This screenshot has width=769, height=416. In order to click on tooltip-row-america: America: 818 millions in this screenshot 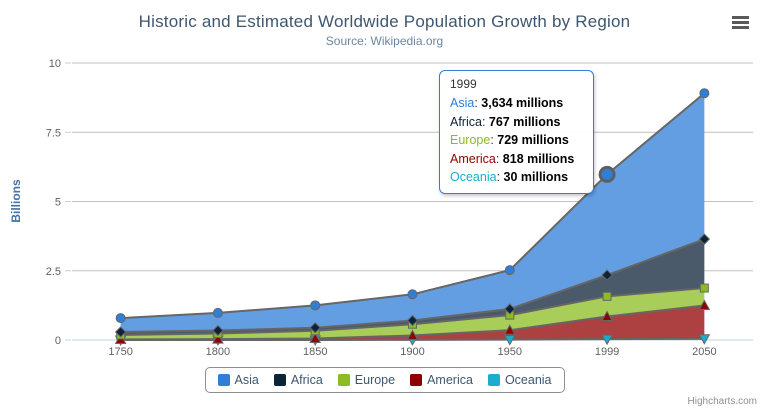, I will do `click(512, 158)`.